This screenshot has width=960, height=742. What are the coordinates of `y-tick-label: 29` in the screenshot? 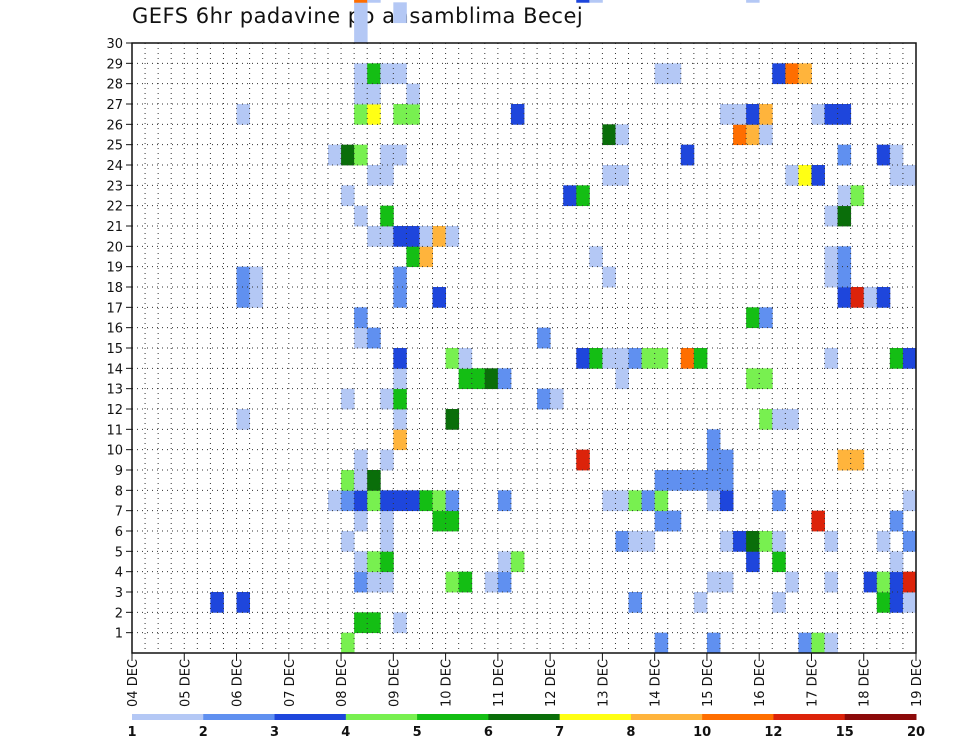 It's located at (114, 64).